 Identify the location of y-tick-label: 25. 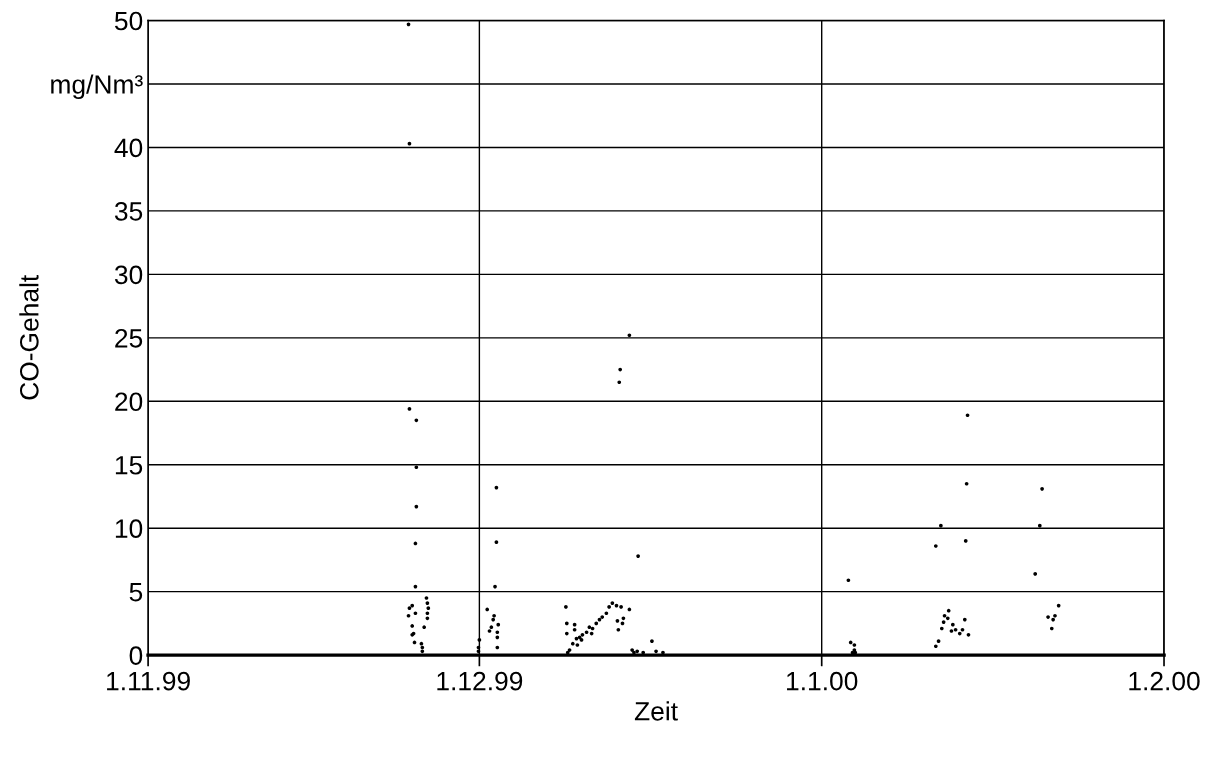
(129, 338).